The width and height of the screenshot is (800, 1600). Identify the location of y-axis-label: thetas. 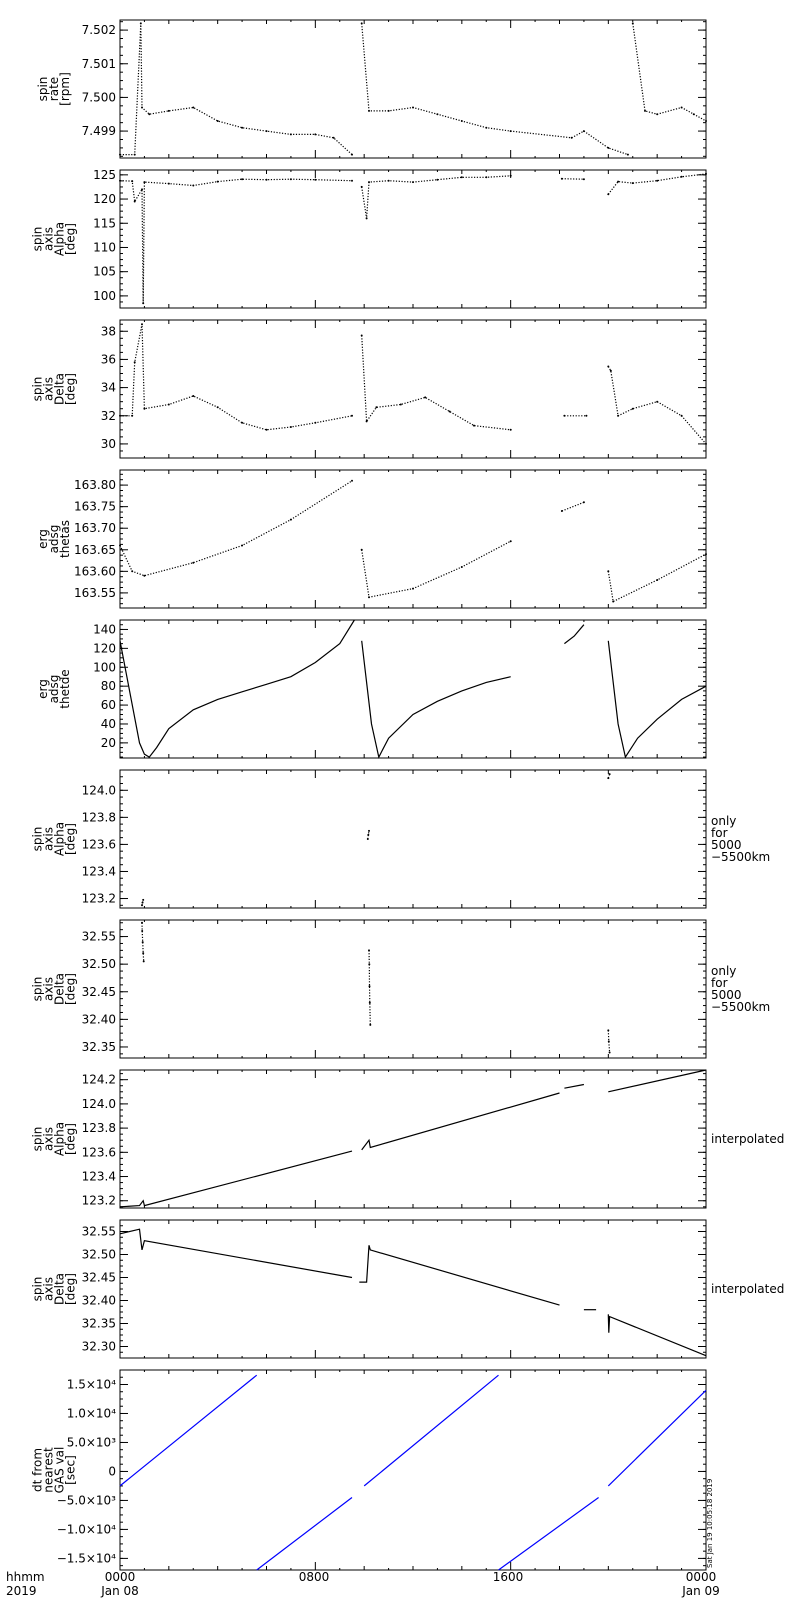
(65, 539).